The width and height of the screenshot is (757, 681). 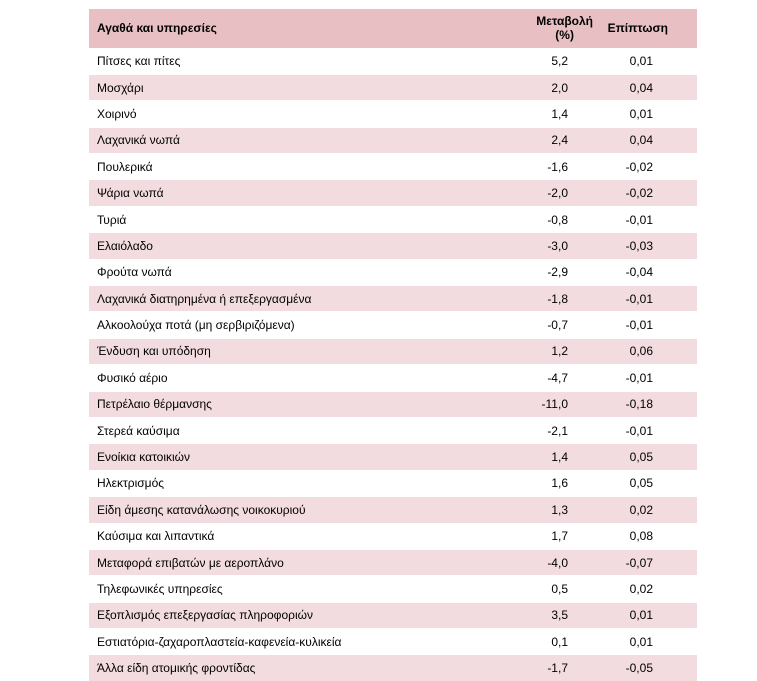 I want to click on header-change-label: Μεταβολή, so click(x=564, y=21).